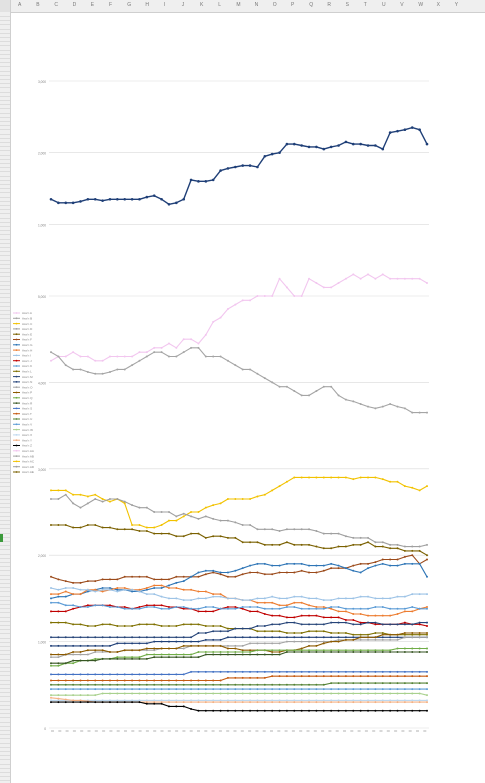  Describe the element at coordinates (329, 5) in the screenshot. I see `column-label-R: R` at that location.